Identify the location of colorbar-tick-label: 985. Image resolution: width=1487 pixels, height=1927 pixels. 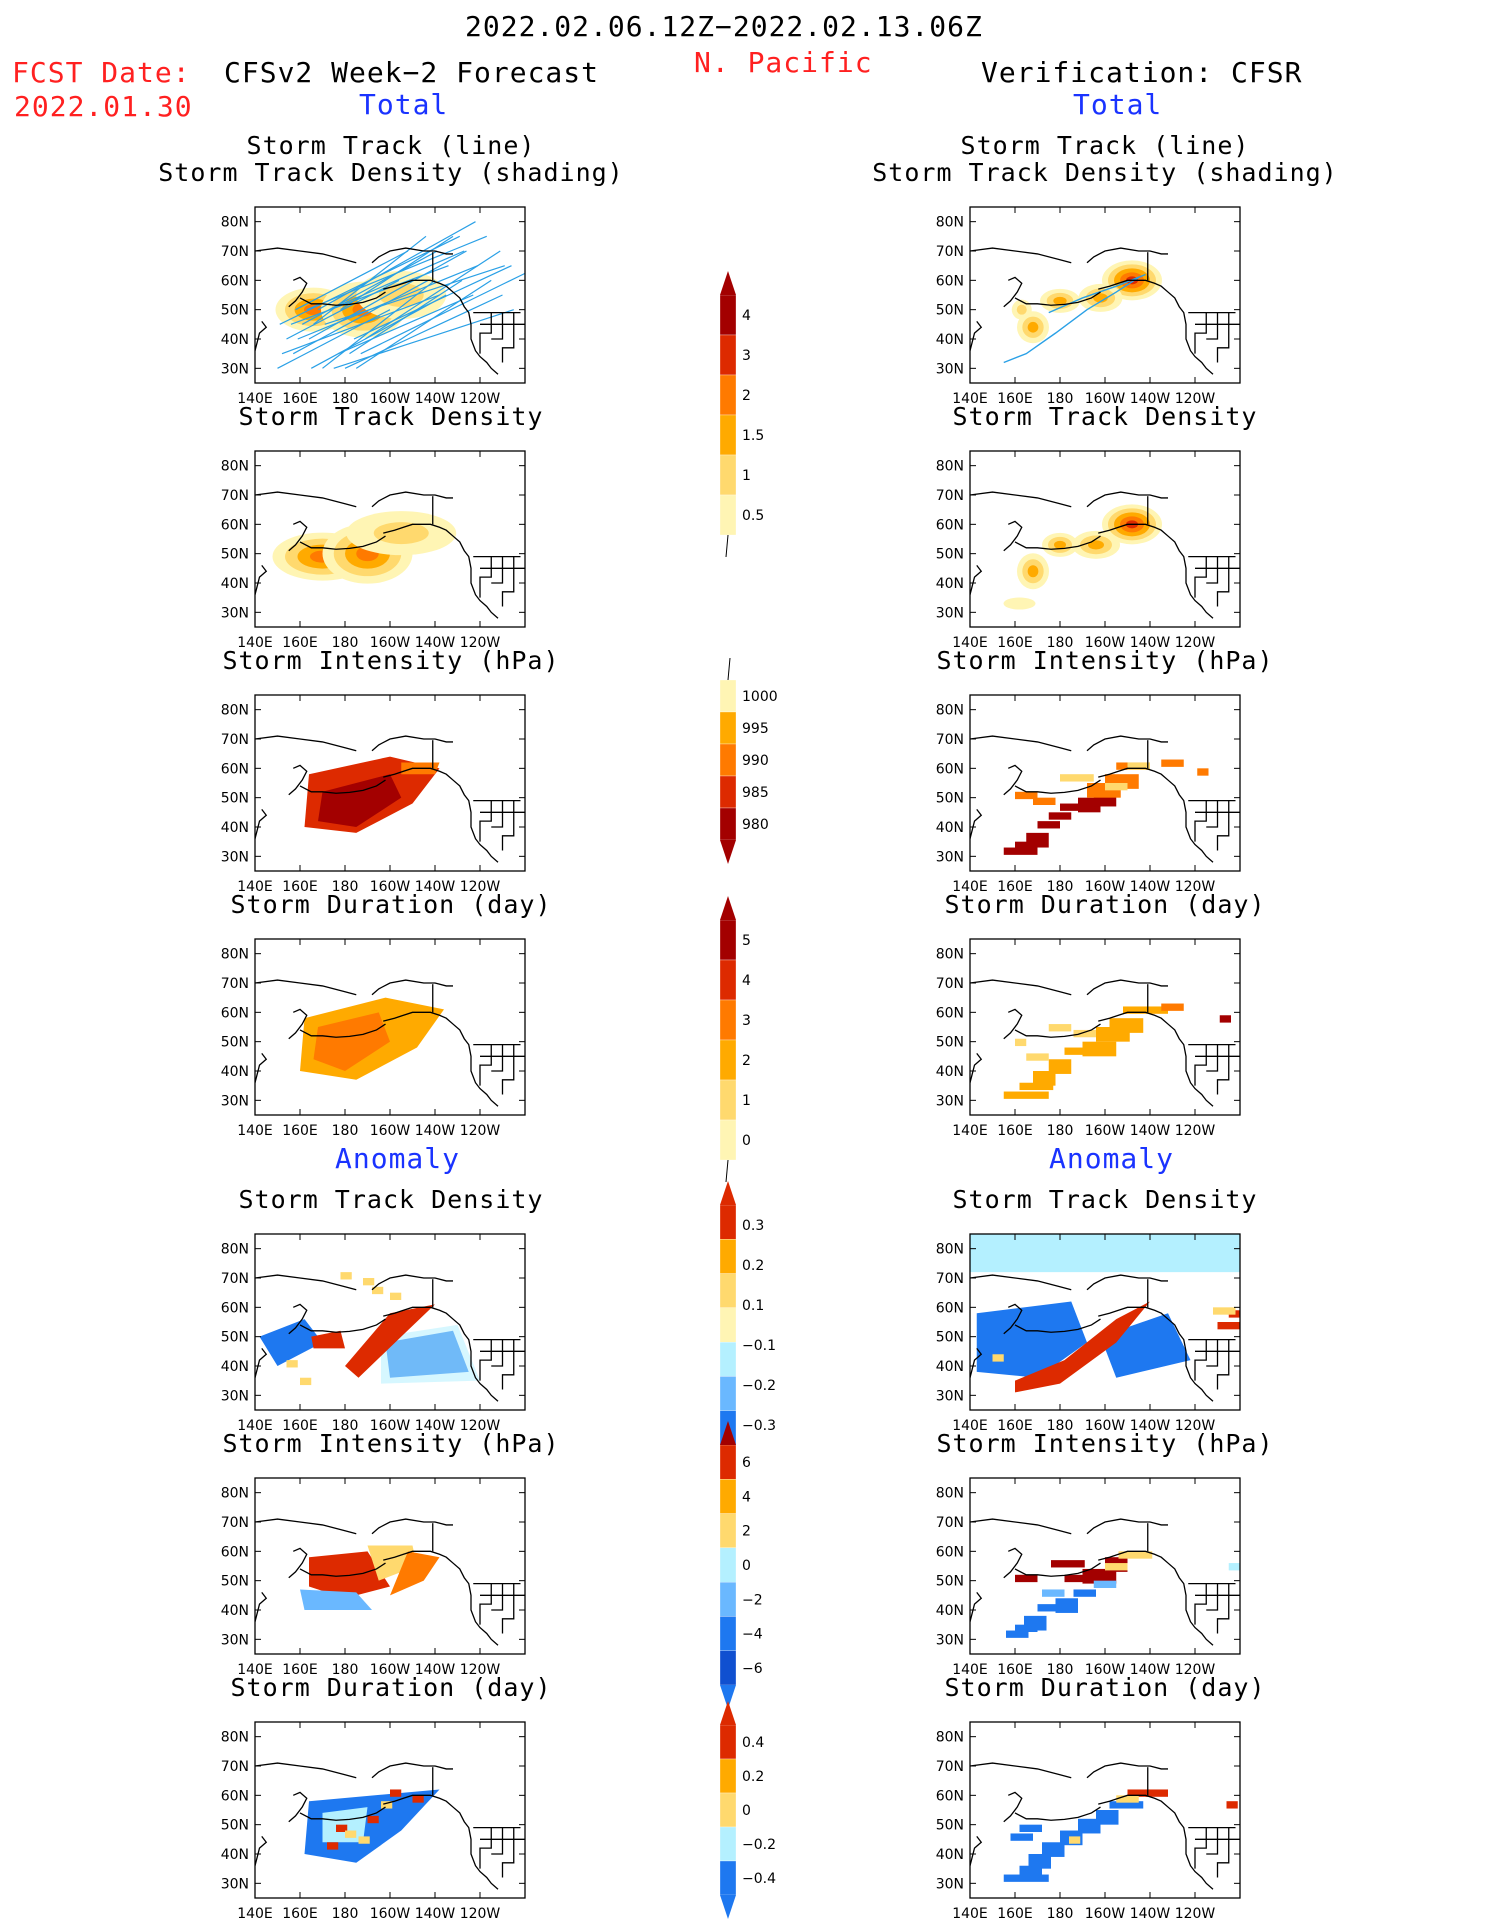
(755, 793).